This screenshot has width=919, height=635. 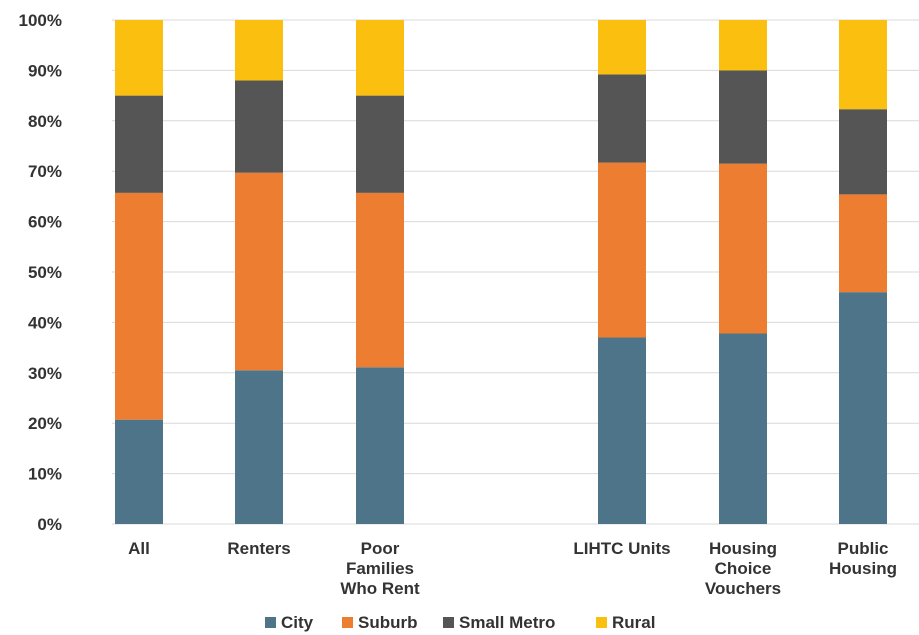 What do you see at coordinates (45, 474) in the screenshot?
I see `y-tick-label: 10%` at bounding box center [45, 474].